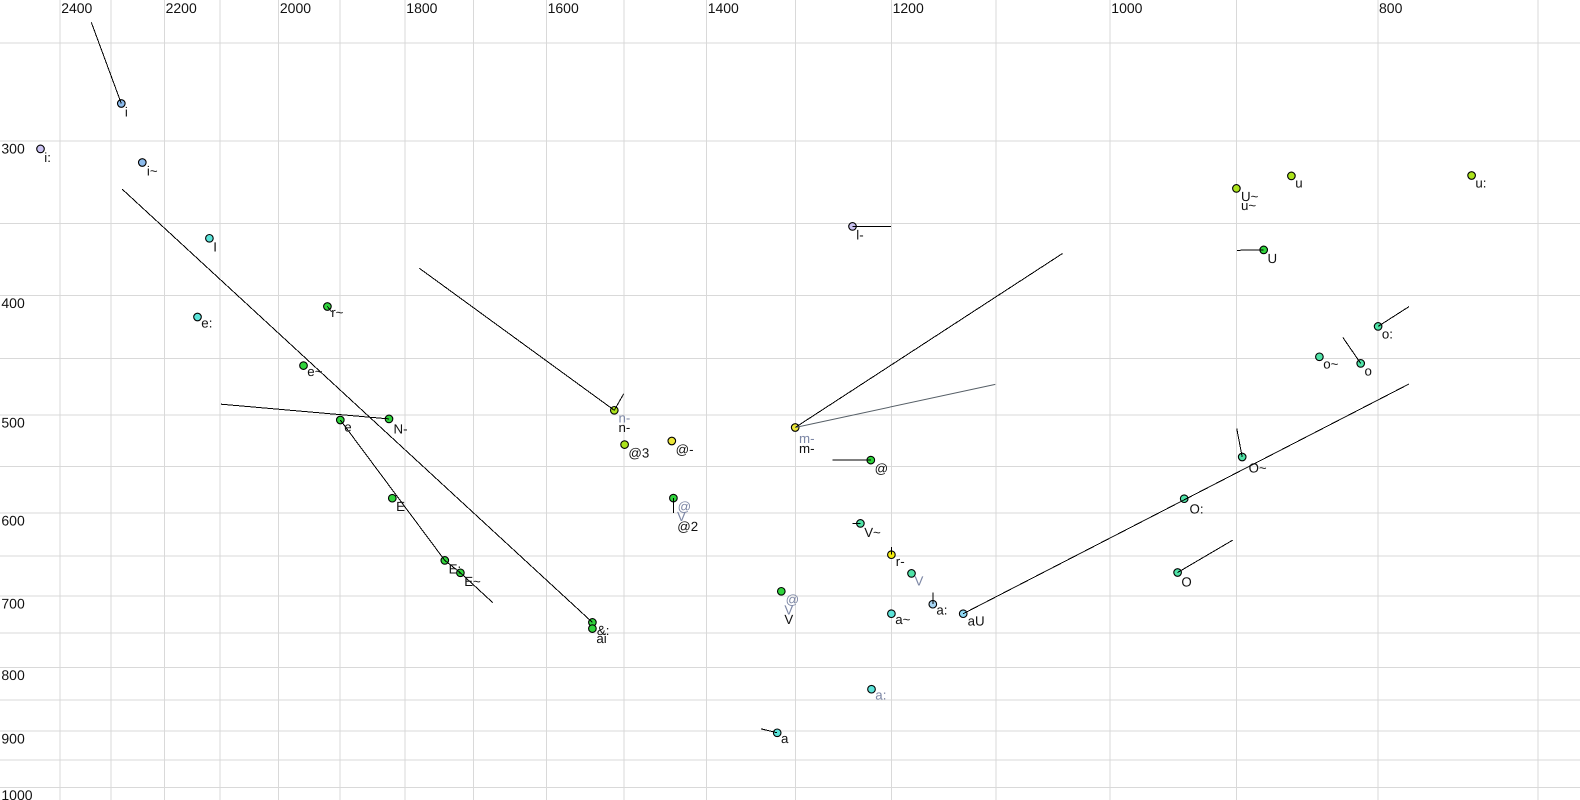  What do you see at coordinates (1298, 183) in the screenshot?
I see `svg-text: u` at bounding box center [1298, 183].